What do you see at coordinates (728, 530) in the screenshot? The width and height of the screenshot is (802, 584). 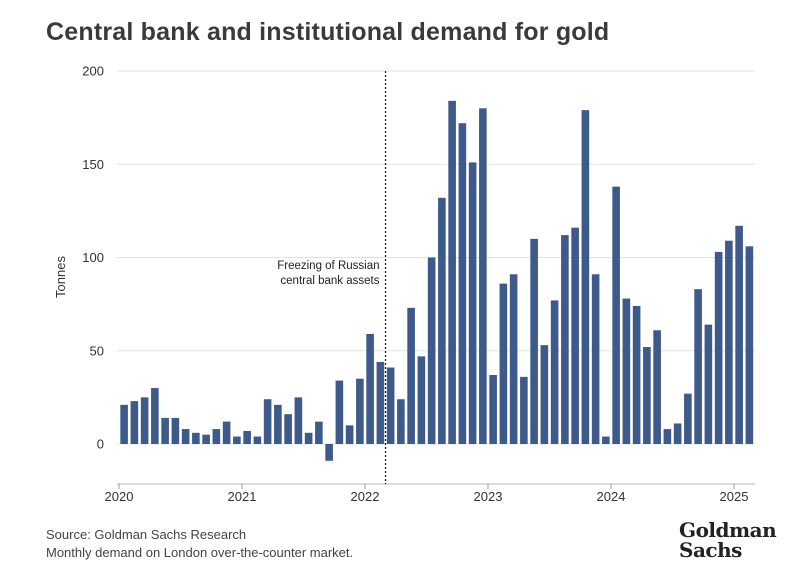 I see `logo-line-1: Goldman` at bounding box center [728, 530].